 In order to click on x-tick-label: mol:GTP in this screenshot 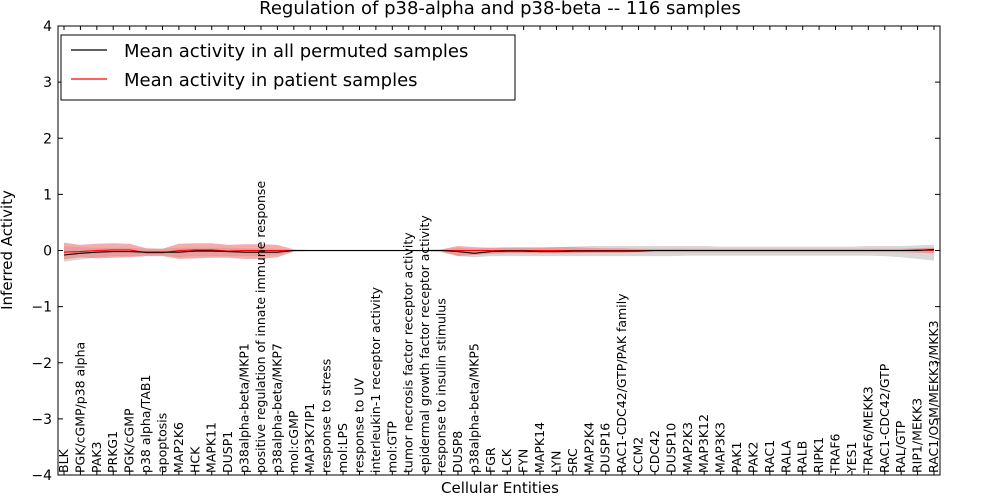, I will do `click(391, 447)`.